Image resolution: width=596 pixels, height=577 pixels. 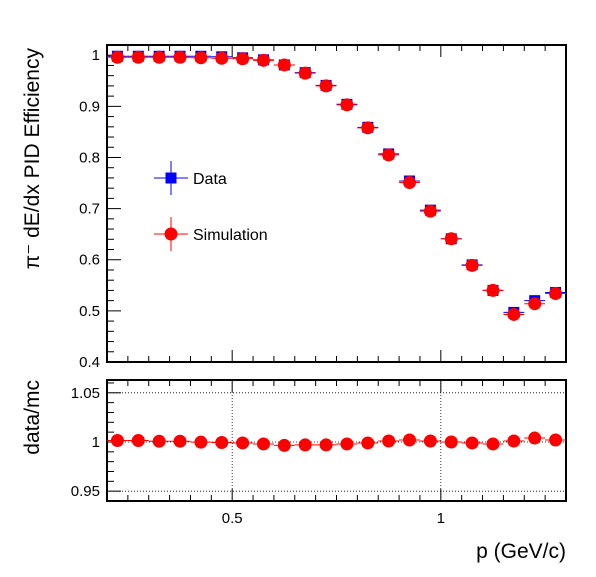 I want to click on legend-entry-data: Data, so click(x=190, y=178).